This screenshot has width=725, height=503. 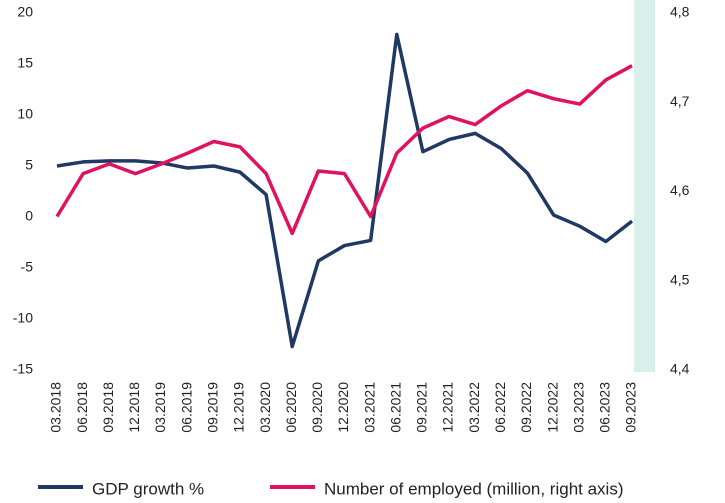 I want to click on x-tick-label: 03.2023, so click(x=578, y=407).